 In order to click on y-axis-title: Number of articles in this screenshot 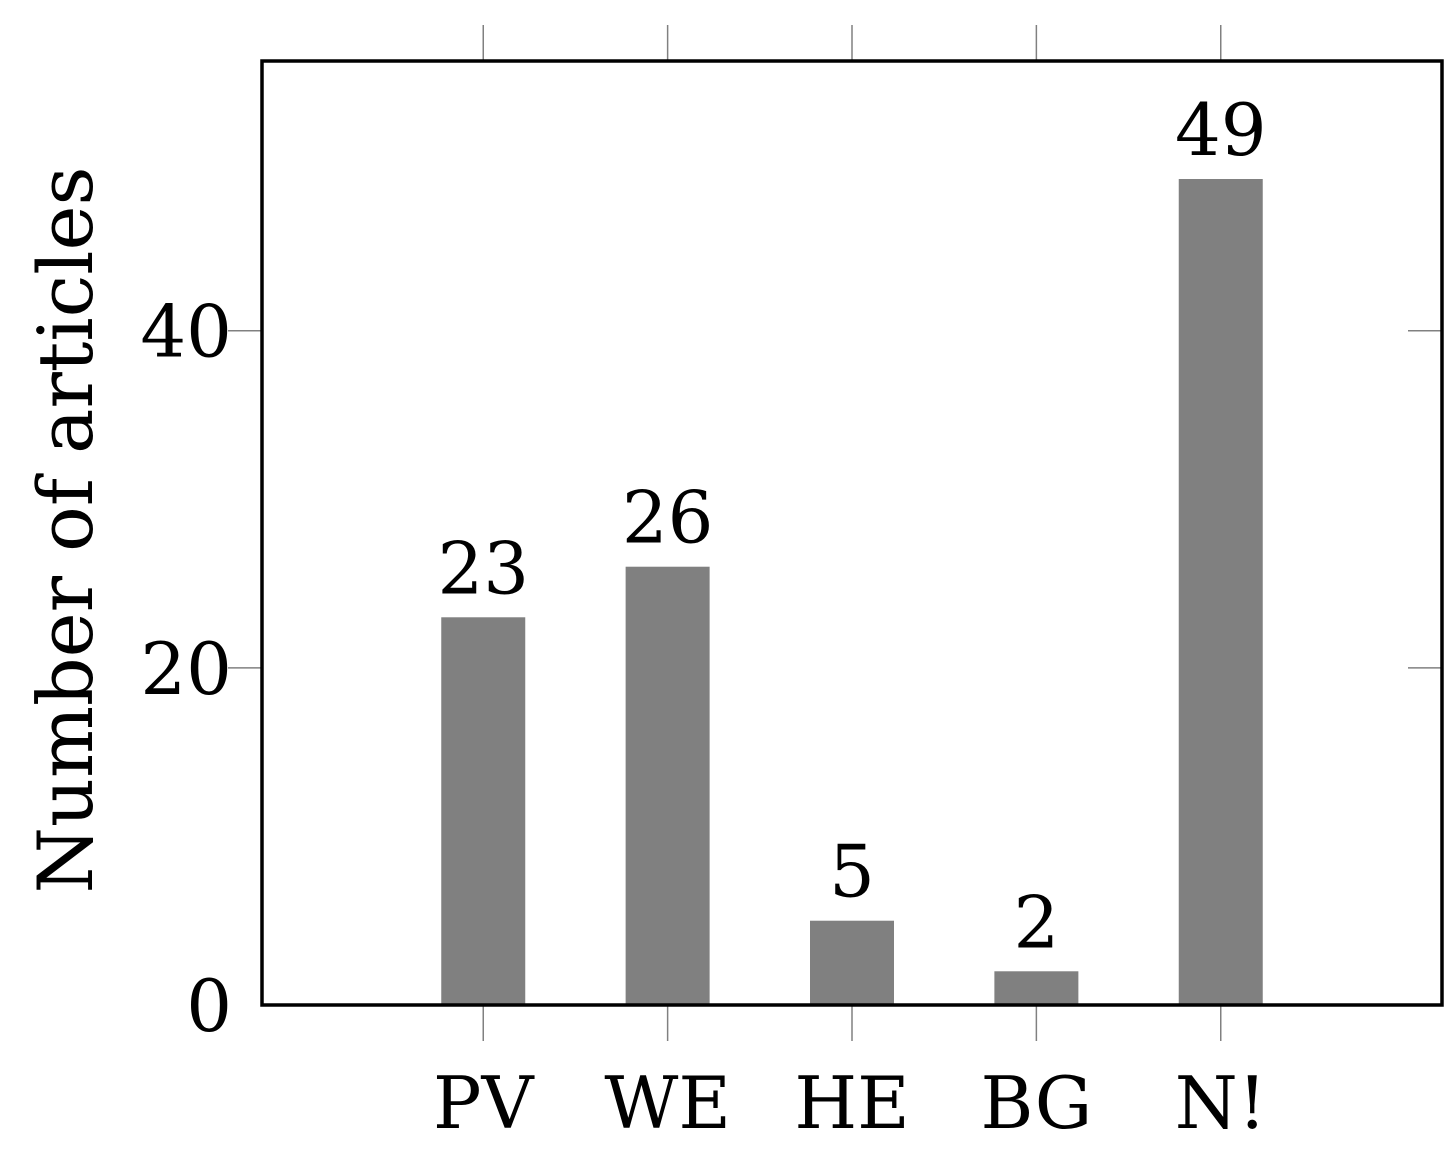, I will do `click(65, 529)`.